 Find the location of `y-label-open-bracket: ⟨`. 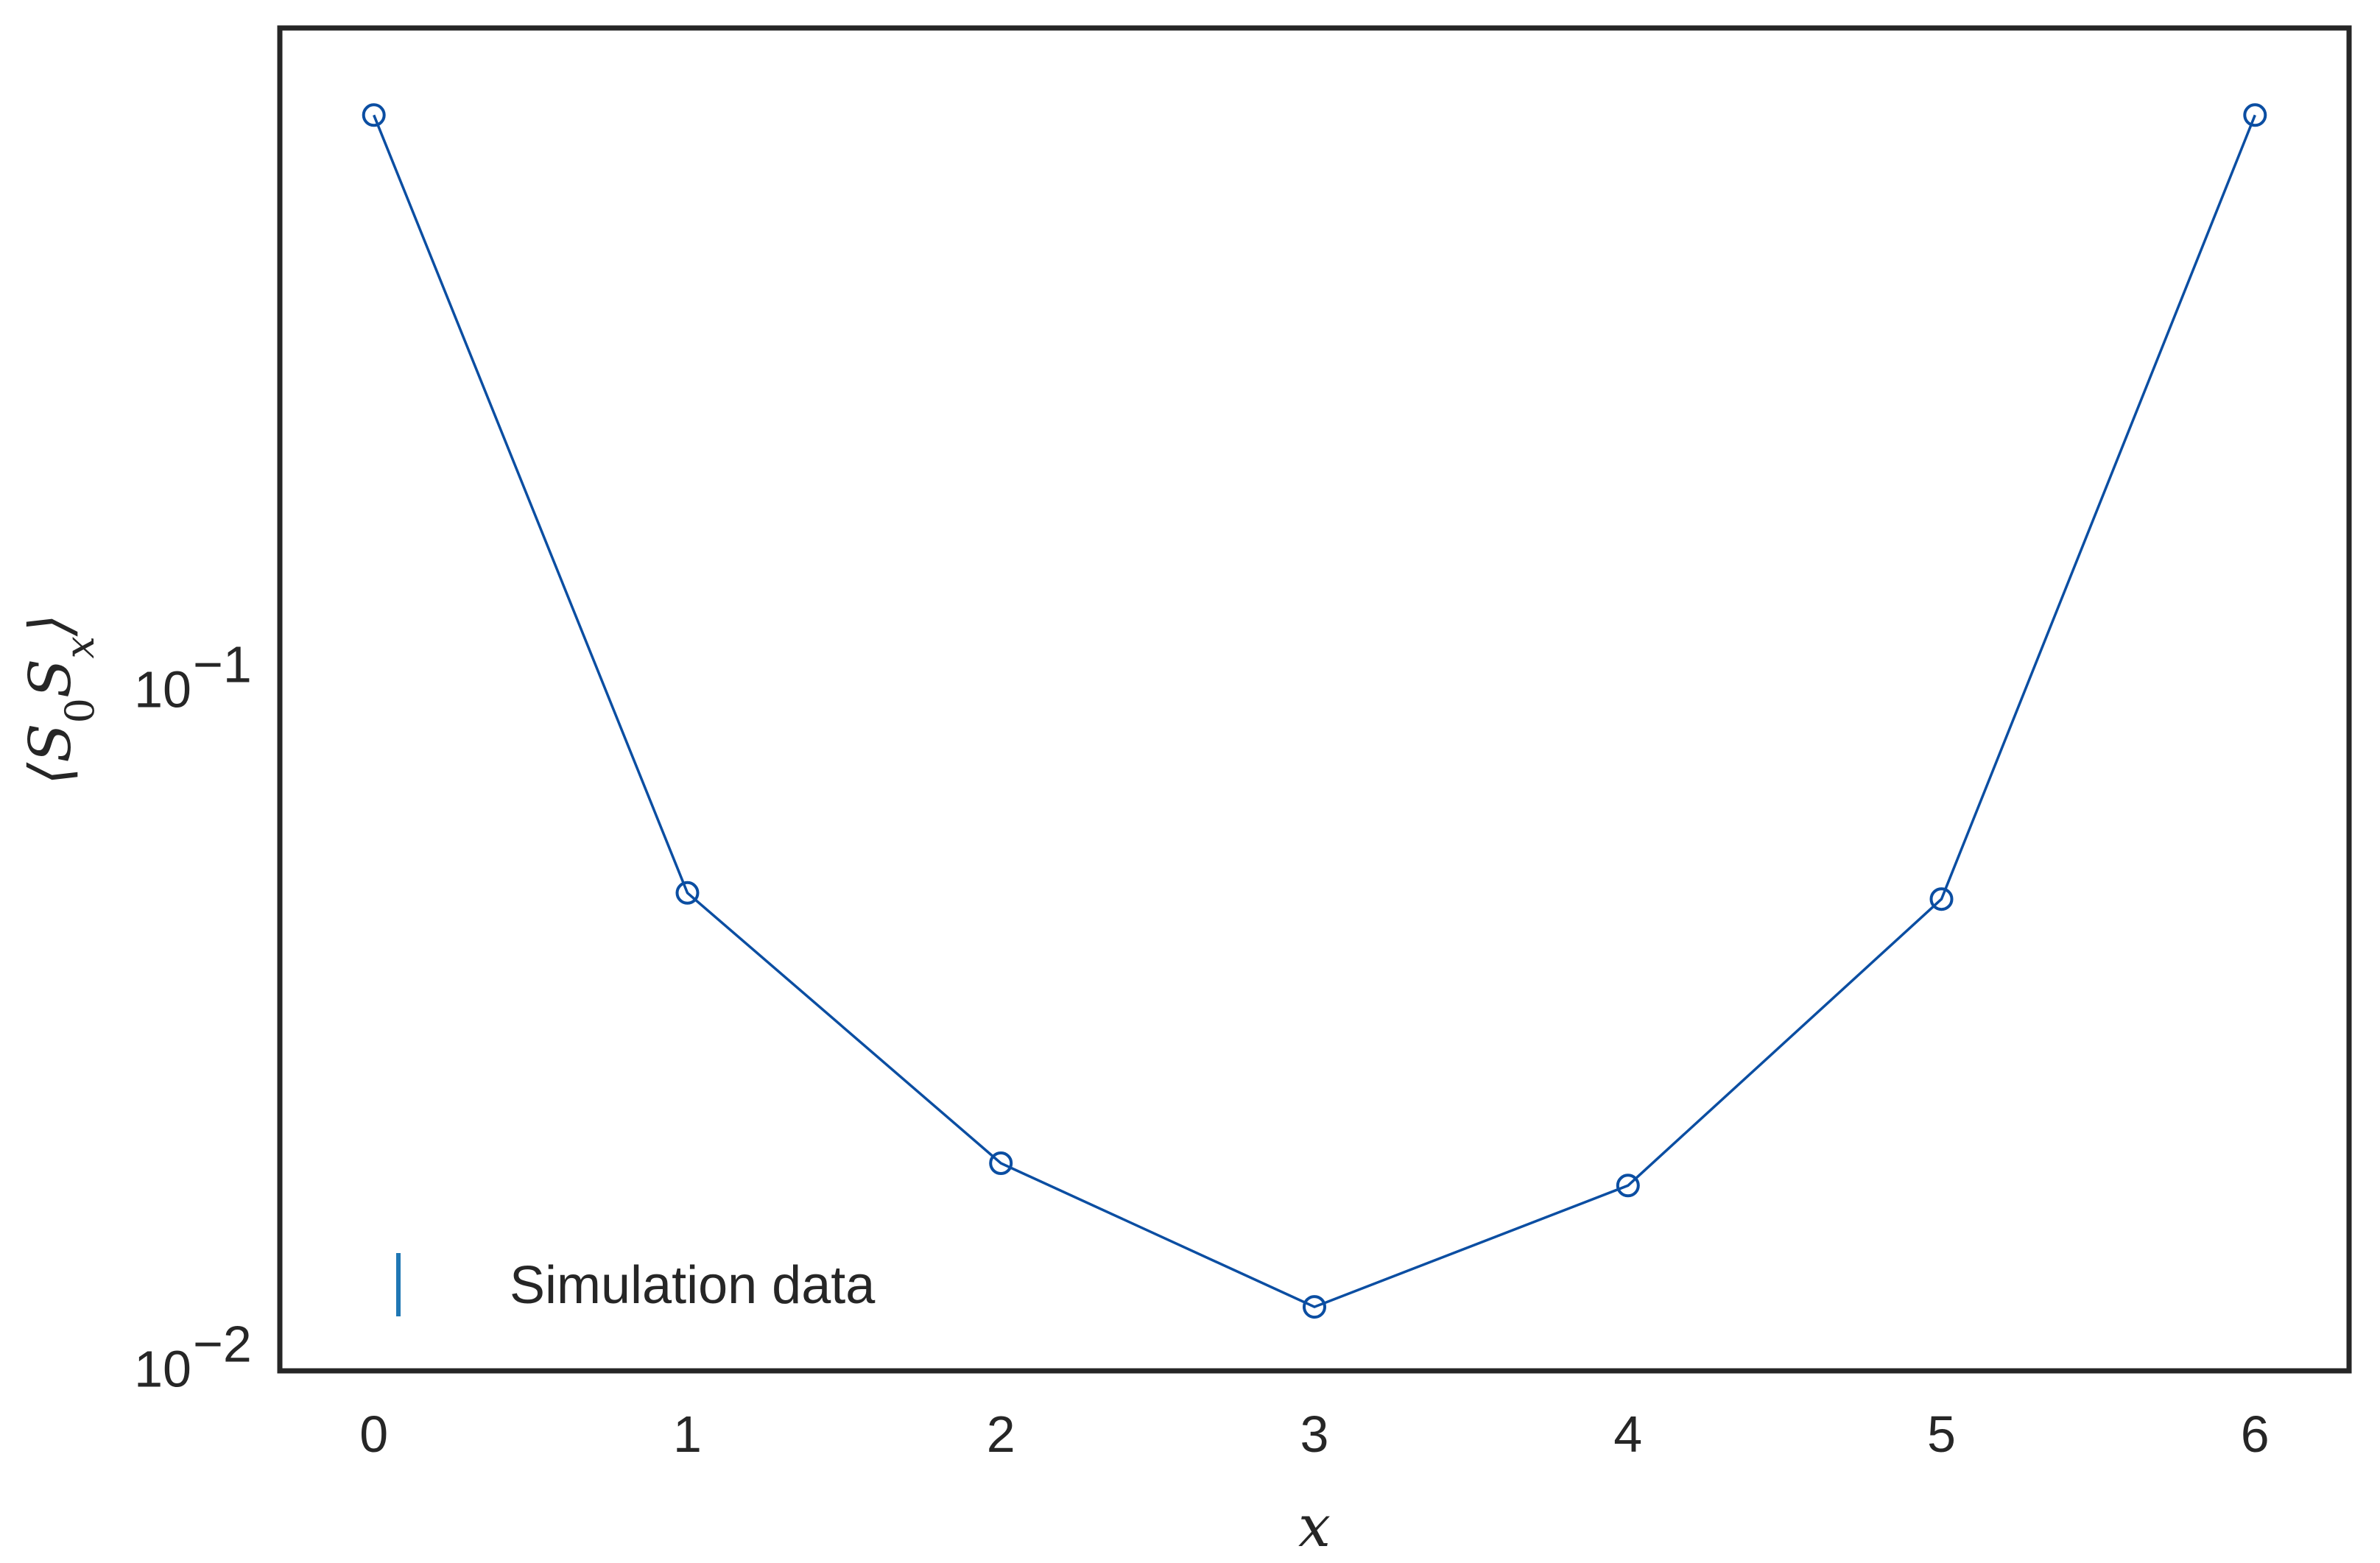

y-label-open-bracket: ⟨ is located at coordinates (51, 774).